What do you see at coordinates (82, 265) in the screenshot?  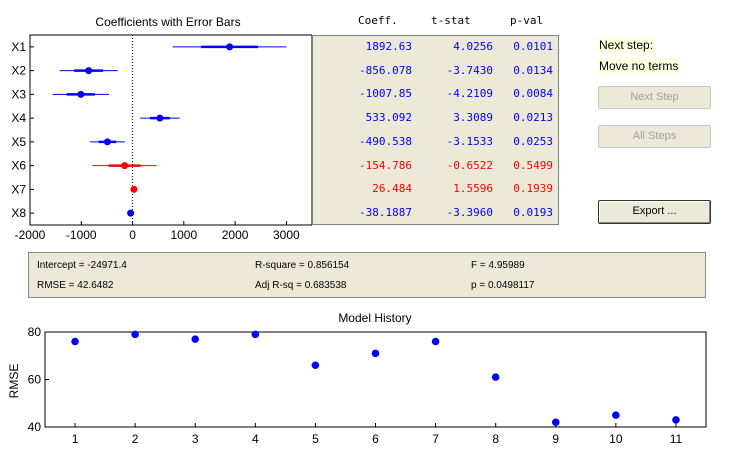 I see `intercept-value: Intercept = -24971.4` at bounding box center [82, 265].